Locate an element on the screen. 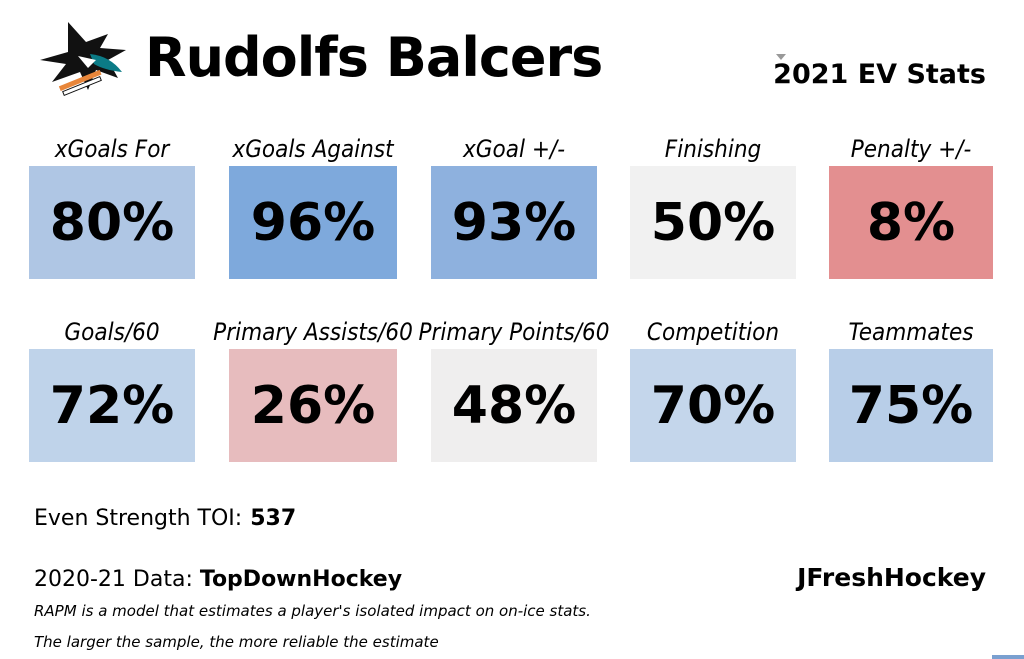 This screenshot has height=659, width=1024. brand-credit: JFreshHockey is located at coordinates (891, 577).